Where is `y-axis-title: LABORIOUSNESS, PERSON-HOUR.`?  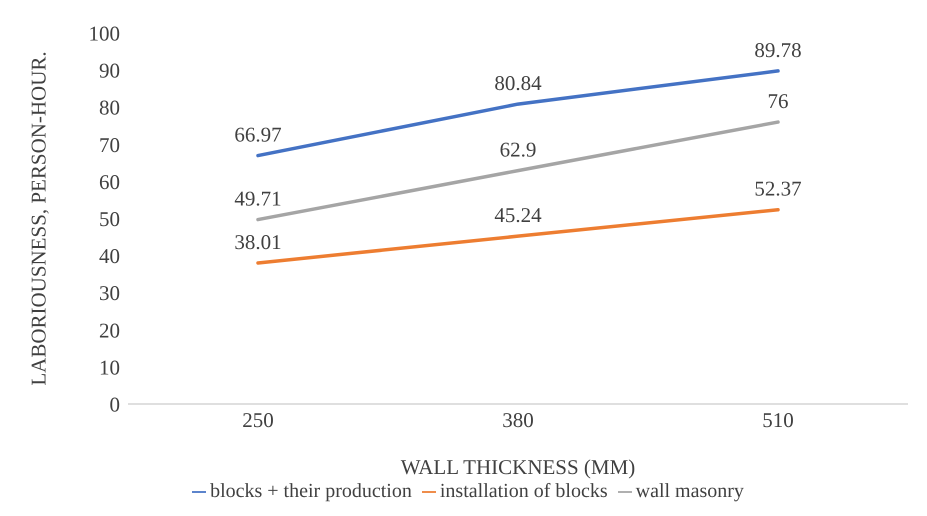
y-axis-title: LABORIOUSNESS, PERSON-HOUR. is located at coordinates (38, 218).